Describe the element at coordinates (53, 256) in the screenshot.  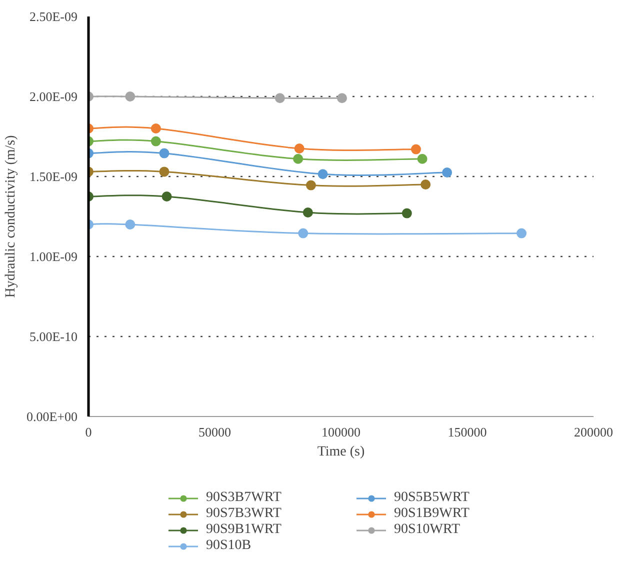
I see `y-tick-label: 1.00E-09` at that location.